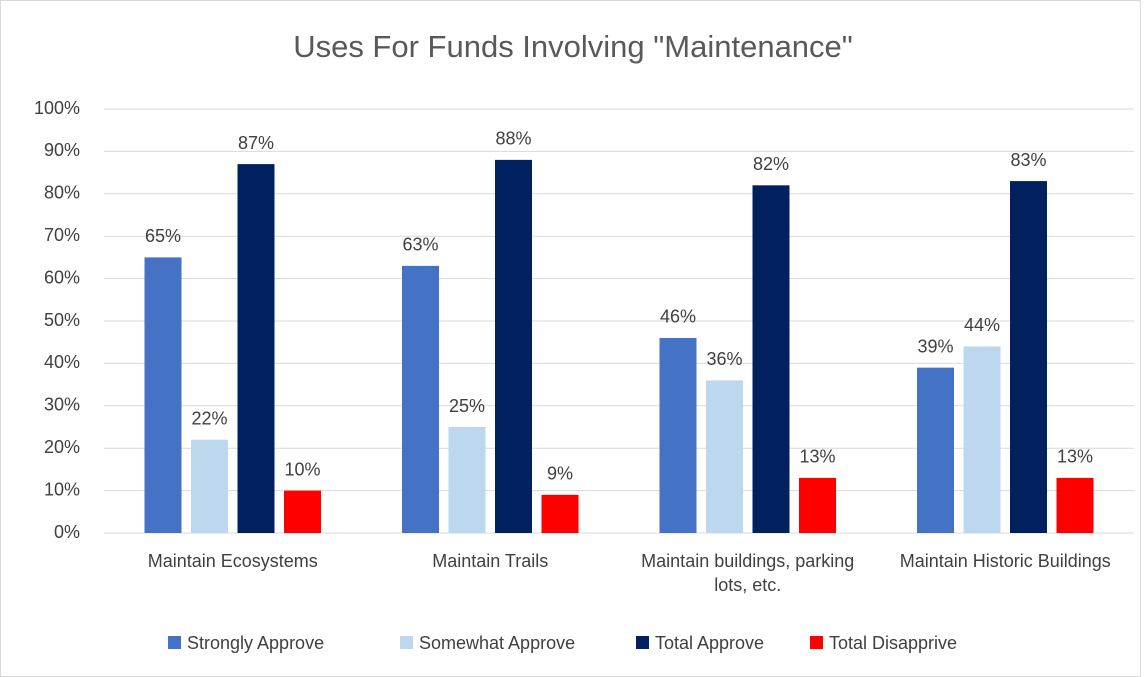 This screenshot has width=1147, height=677. Describe the element at coordinates (513, 139) in the screenshot. I see `value-label: 88%` at that location.